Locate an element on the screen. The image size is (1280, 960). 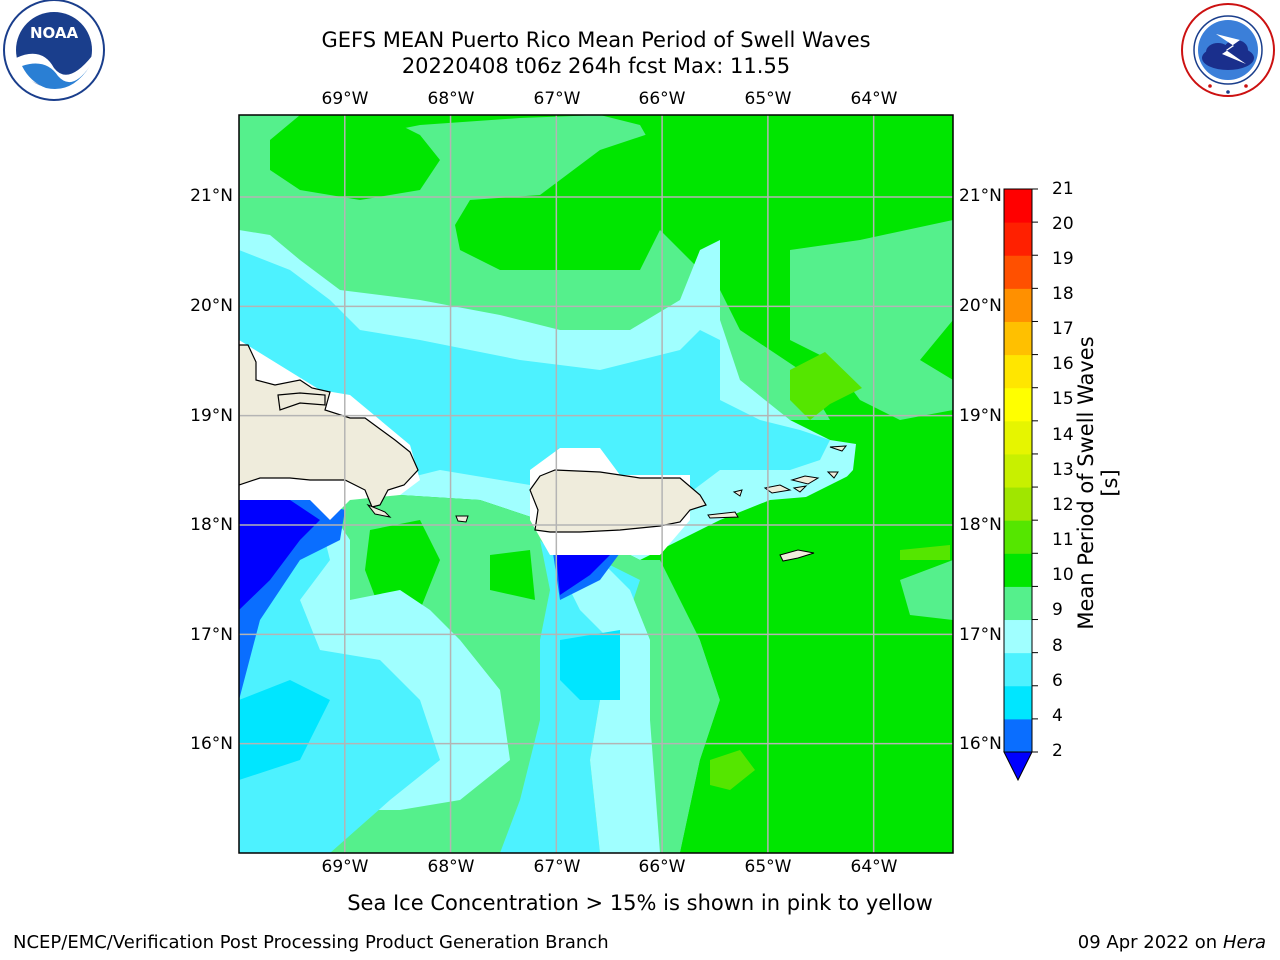
colorbar-tick-21: 21 is located at coordinates (1063, 189).